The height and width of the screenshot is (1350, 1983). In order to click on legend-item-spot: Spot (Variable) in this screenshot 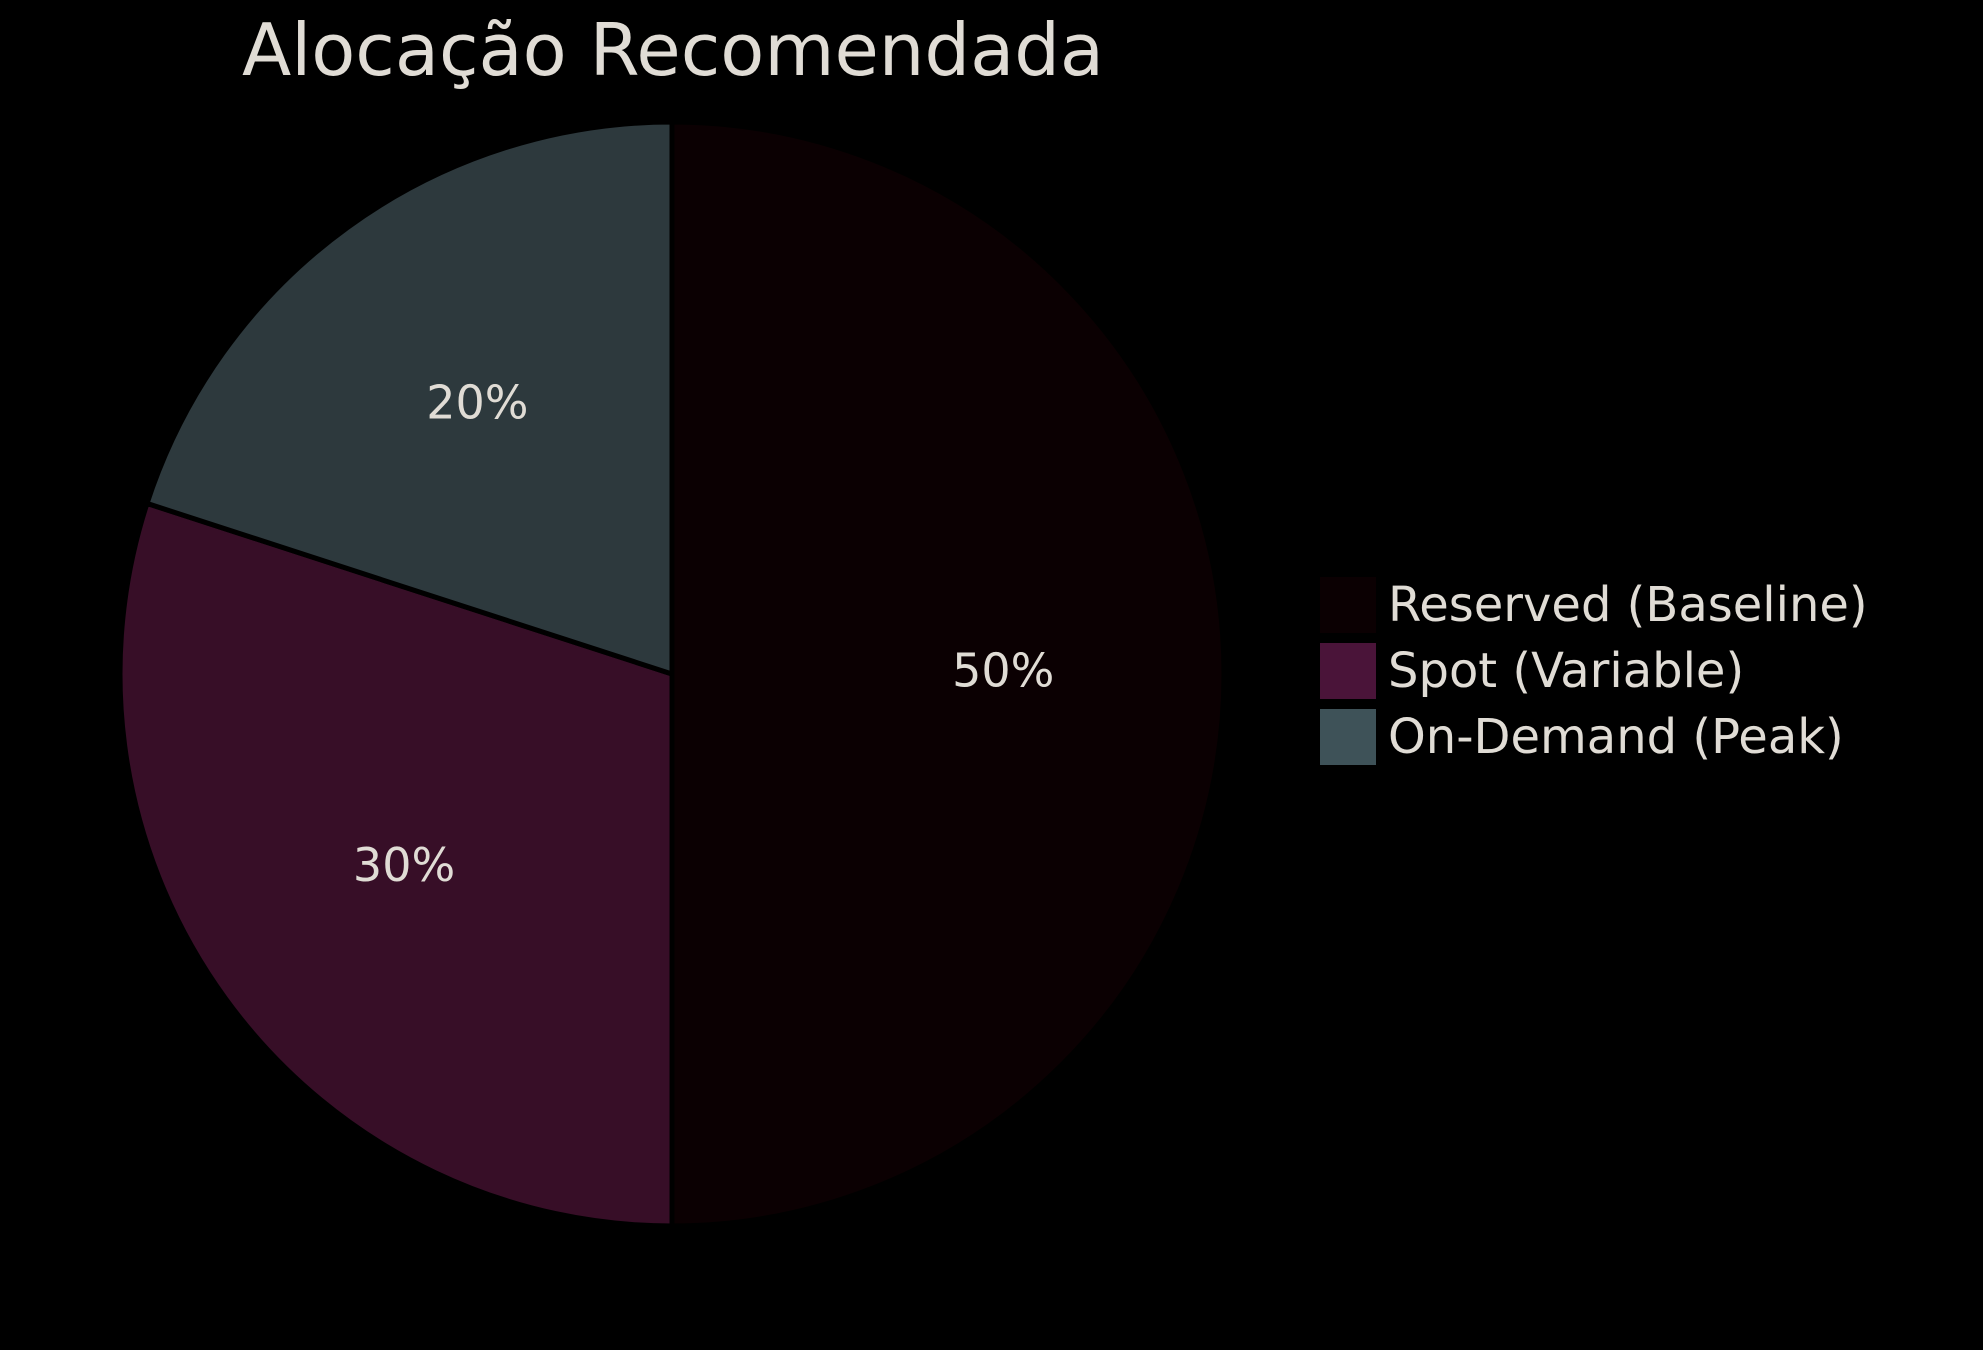, I will do `click(1594, 671)`.